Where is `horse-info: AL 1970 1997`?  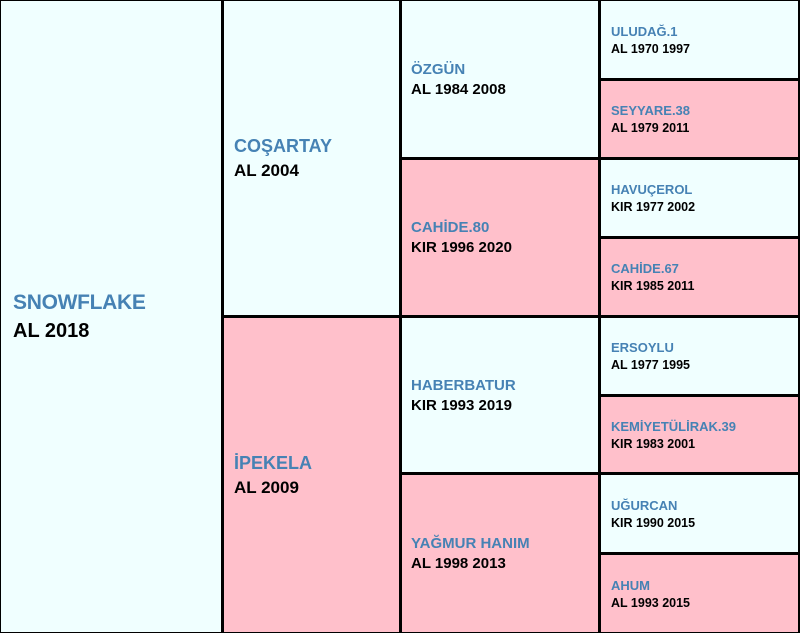
horse-info: AL 1970 1997 is located at coordinates (650, 48).